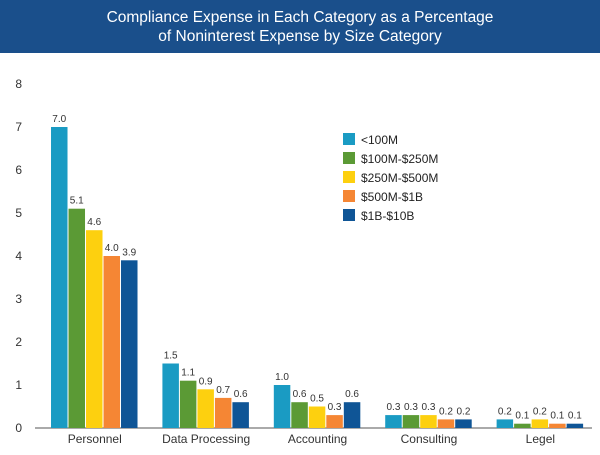  I want to click on y-tick-label: 2, so click(18, 342).